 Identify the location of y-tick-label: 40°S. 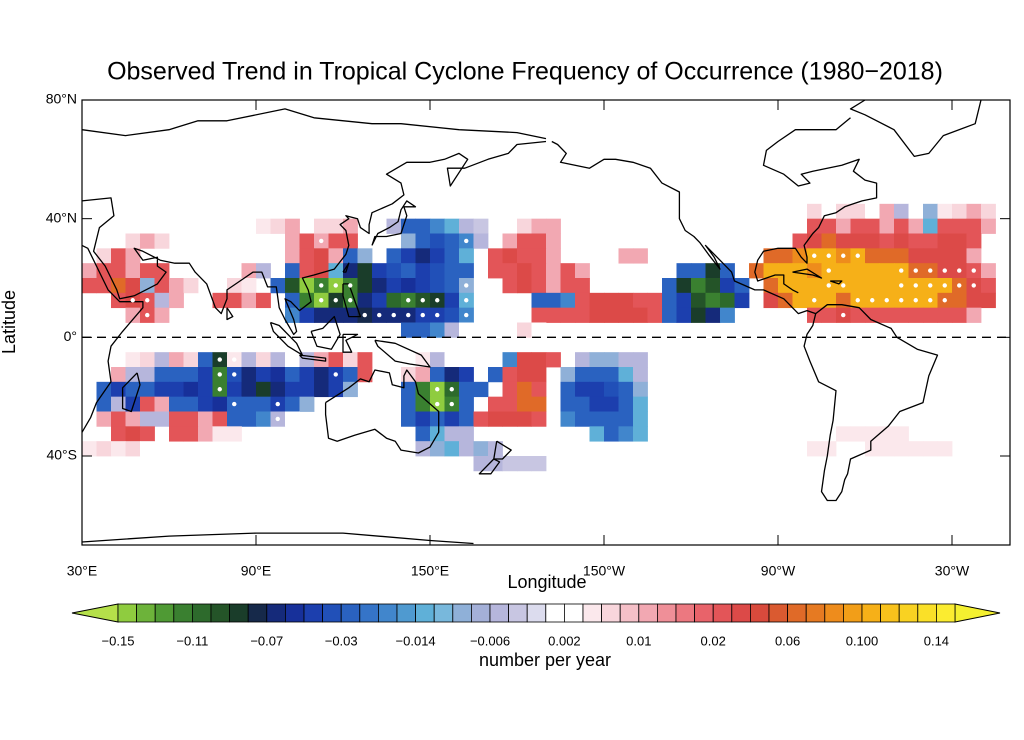
(61, 455).